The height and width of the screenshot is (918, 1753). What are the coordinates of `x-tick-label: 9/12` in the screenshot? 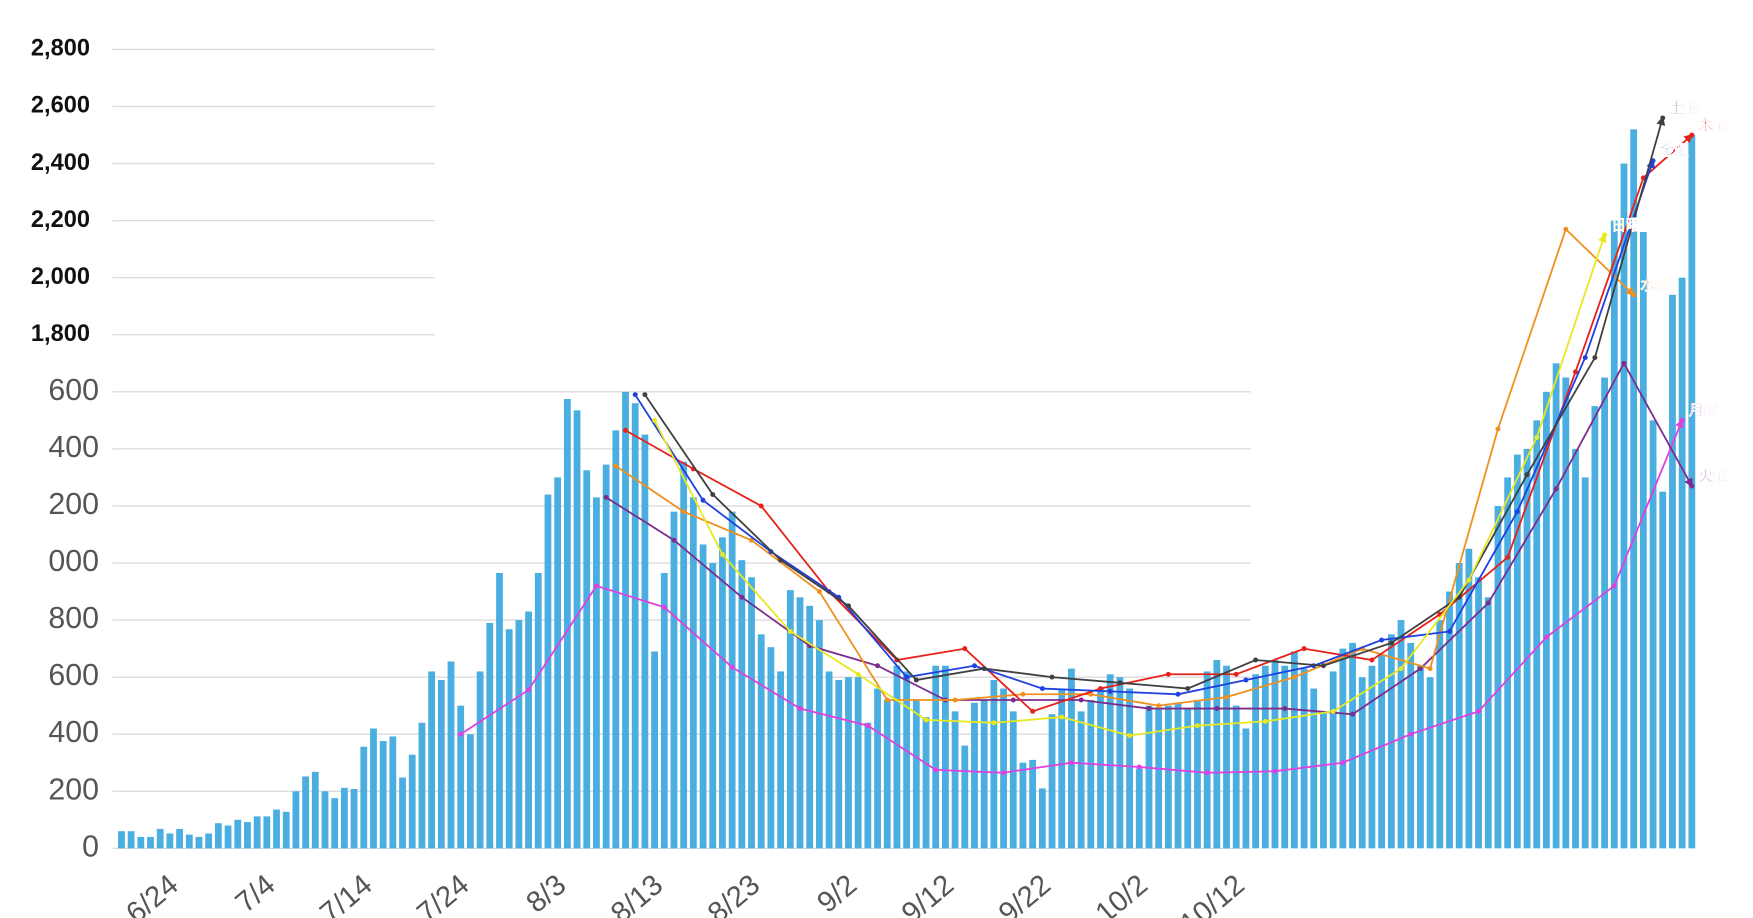 It's located at (928, 893).